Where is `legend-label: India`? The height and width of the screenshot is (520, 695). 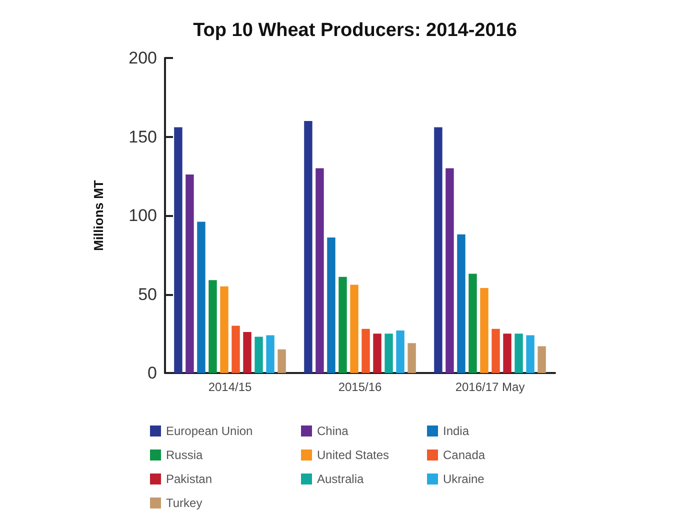
legend-label: India is located at coordinates (456, 431).